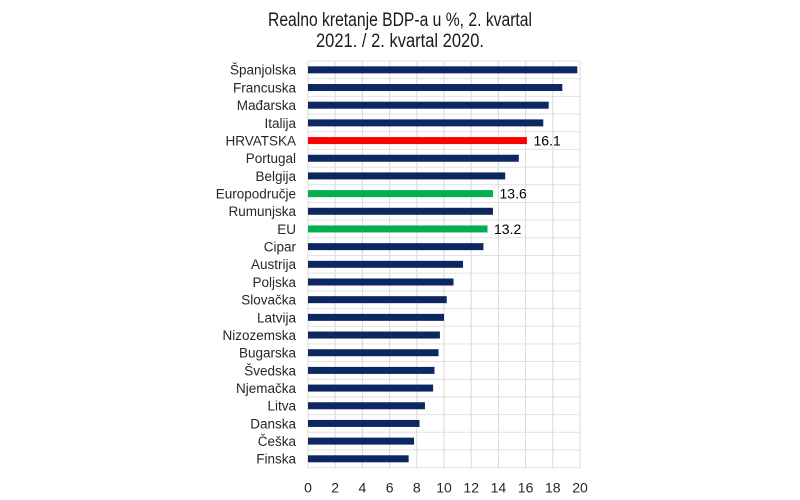 The width and height of the screenshot is (800, 500). What do you see at coordinates (259, 335) in the screenshot?
I see `svg-text: Nizozemska` at bounding box center [259, 335].